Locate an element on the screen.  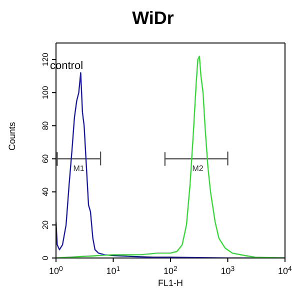
x-axis-title: FL1-H is located at coordinates (171, 283).